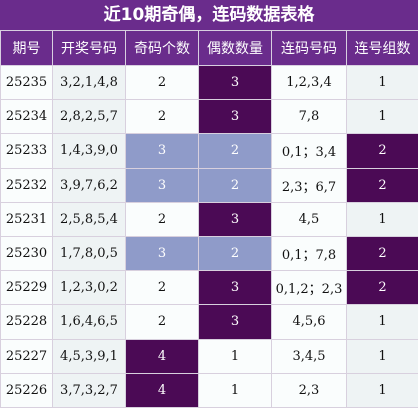 This screenshot has width=418, height=408. What do you see at coordinates (26, 322) in the screenshot?
I see `issue-cell: 25228` at bounding box center [26, 322].